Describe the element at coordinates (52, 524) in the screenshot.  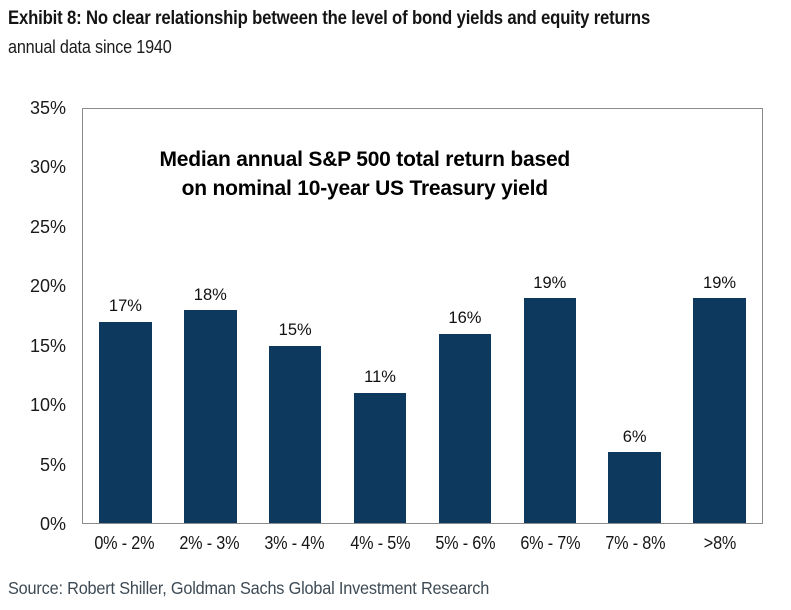
I see `y-tick-label: 0%` at that location.